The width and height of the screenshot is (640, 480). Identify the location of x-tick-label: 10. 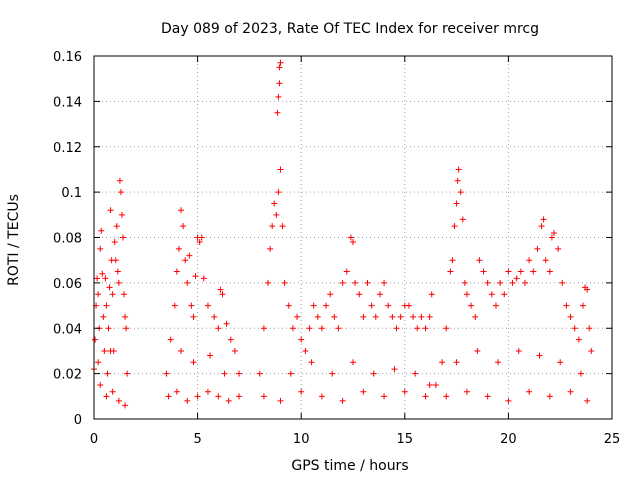
(301, 439).